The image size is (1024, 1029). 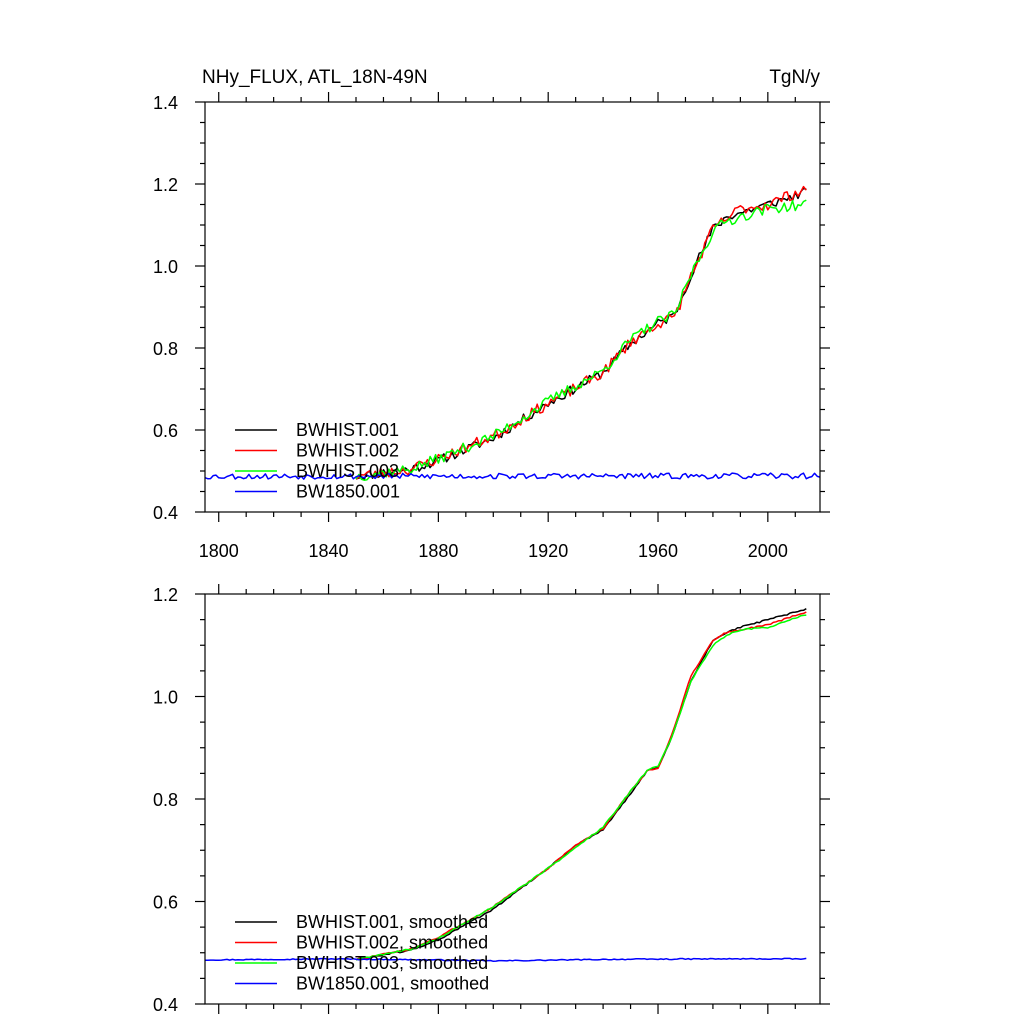 What do you see at coordinates (165, 431) in the screenshot?
I see `top-y-tick-label: 0.6` at bounding box center [165, 431].